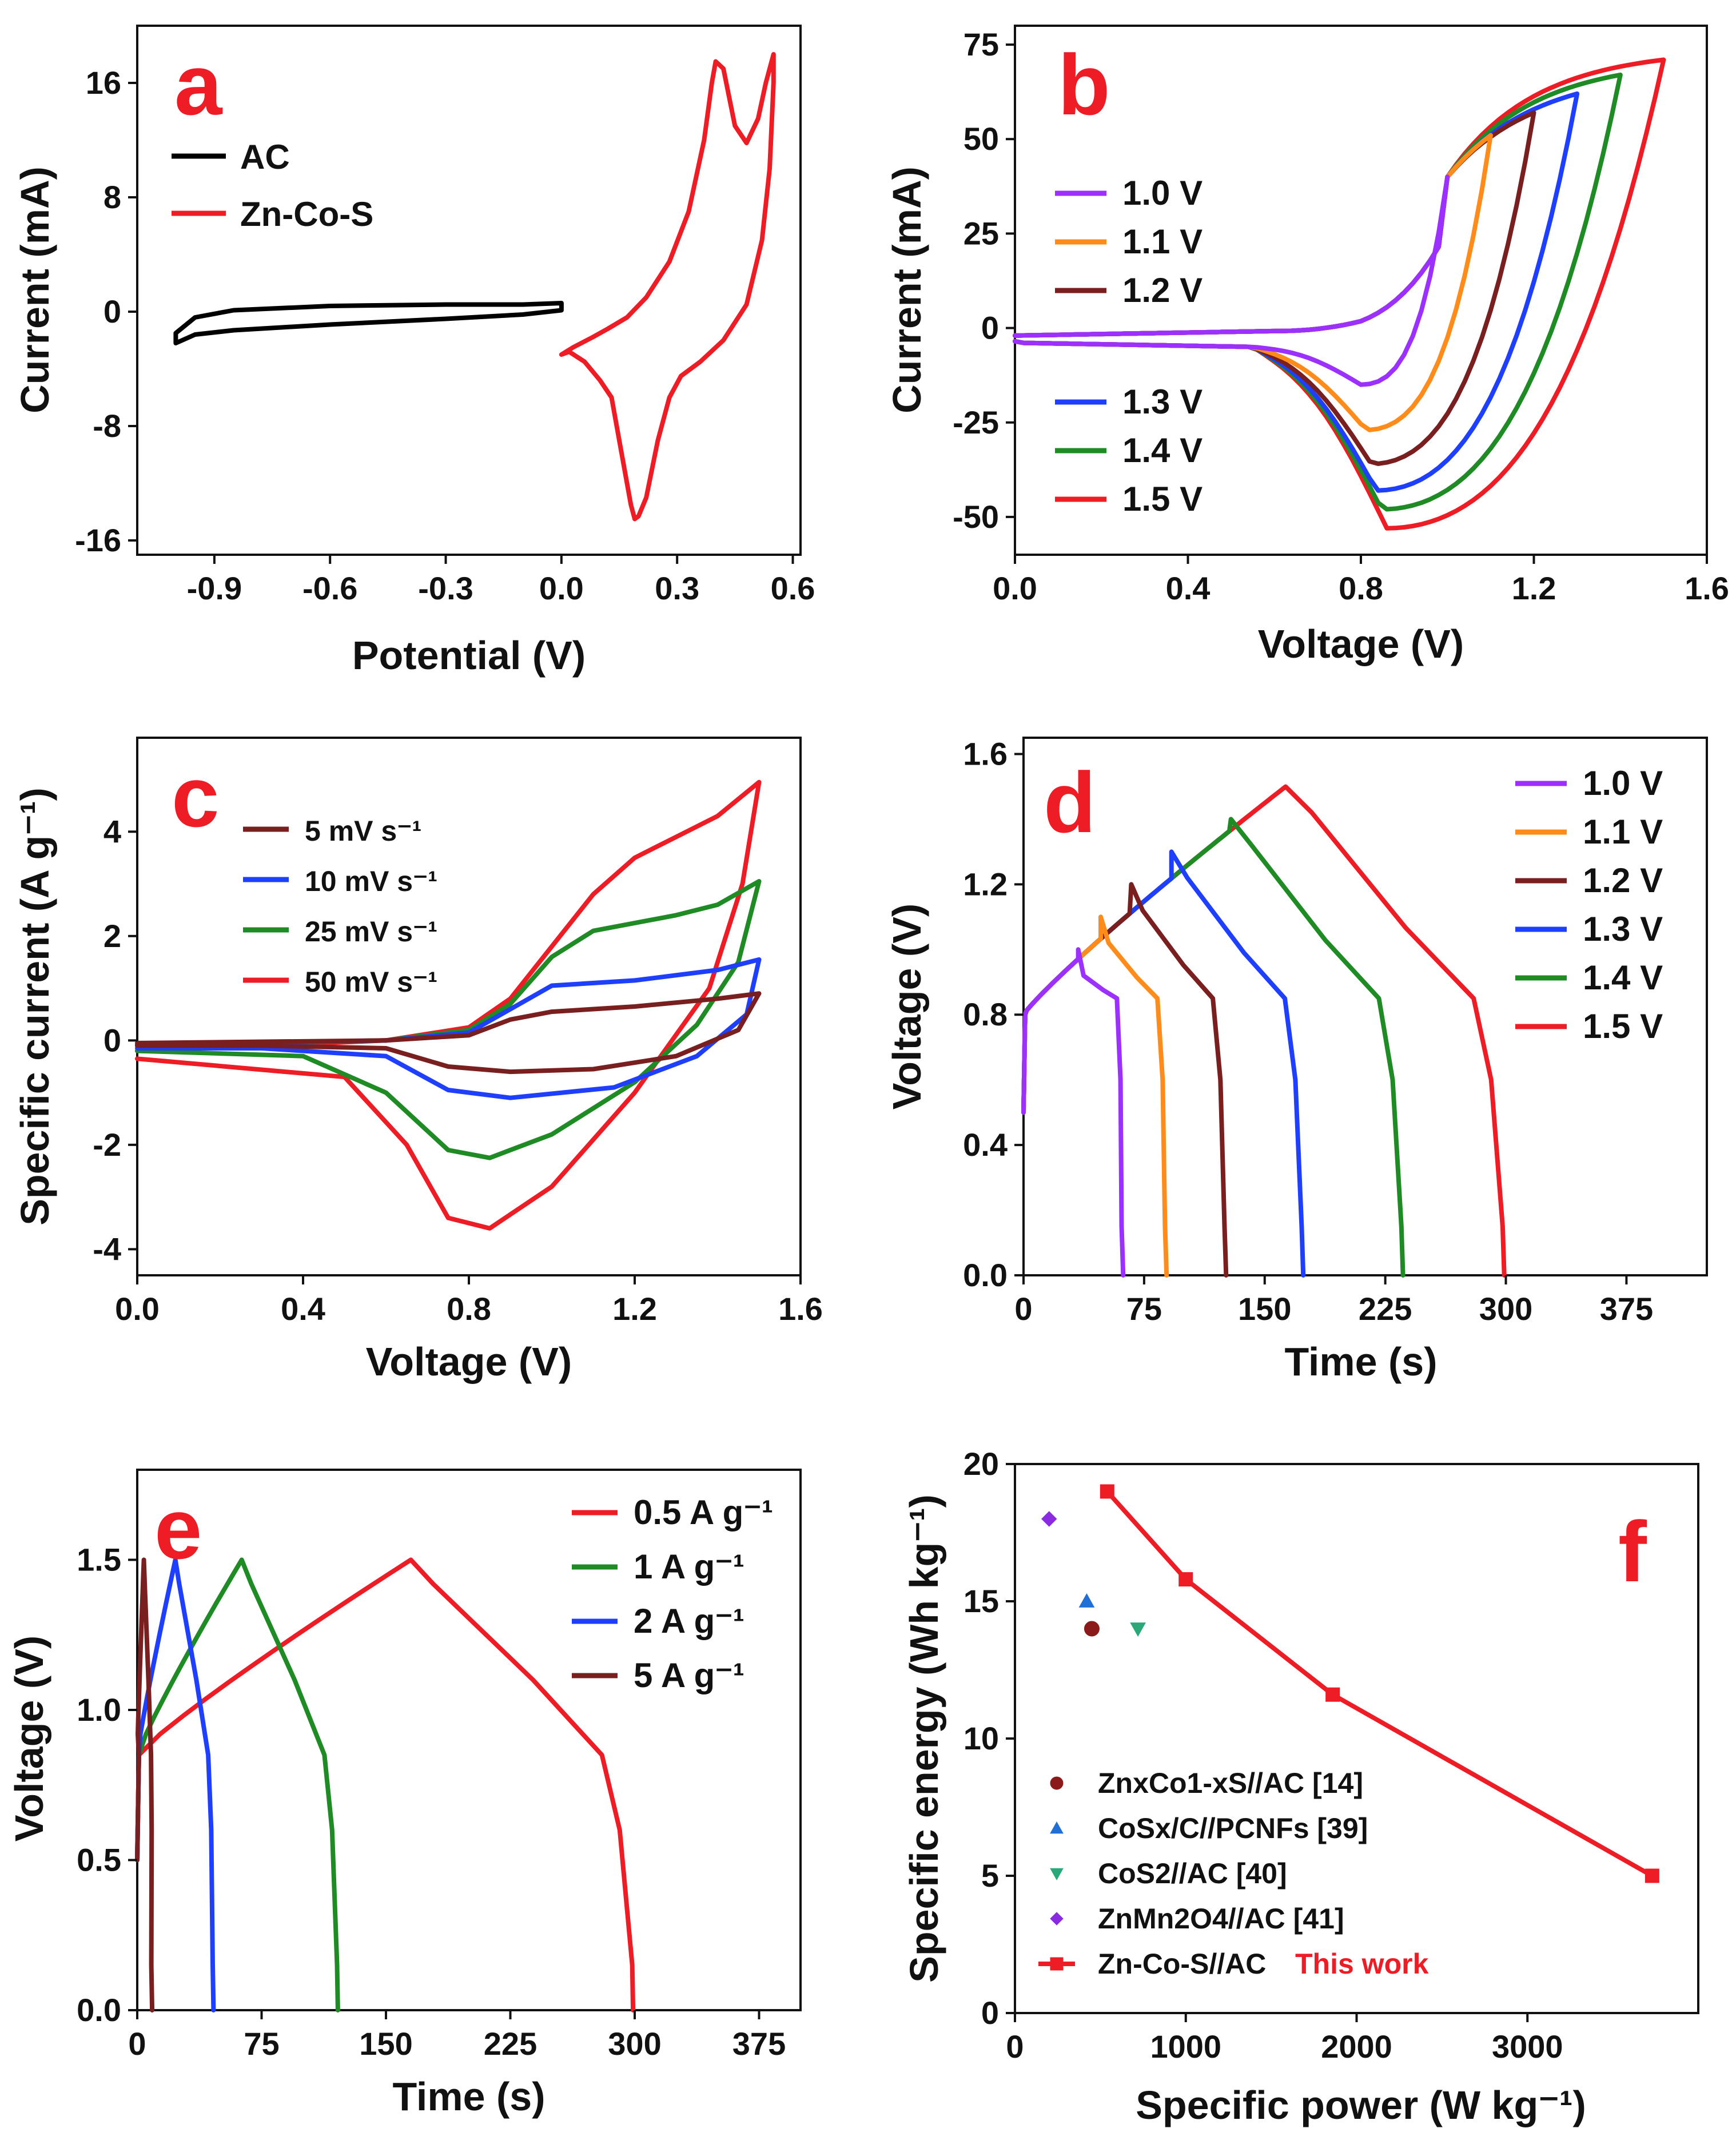  What do you see at coordinates (137, 1309) in the screenshot?
I see `panel-c-xtick-label: 0.0` at bounding box center [137, 1309].